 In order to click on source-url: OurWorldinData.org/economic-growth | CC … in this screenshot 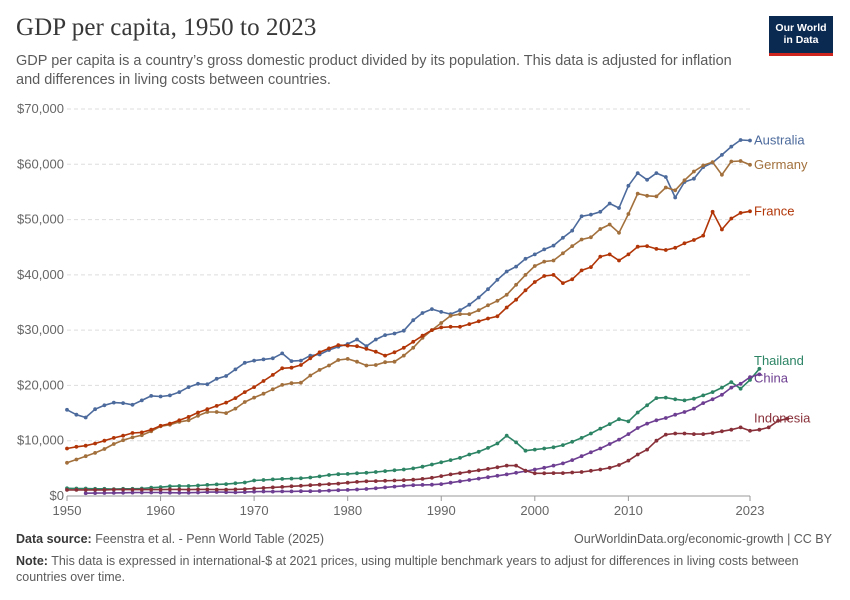, I will do `click(703, 539)`.